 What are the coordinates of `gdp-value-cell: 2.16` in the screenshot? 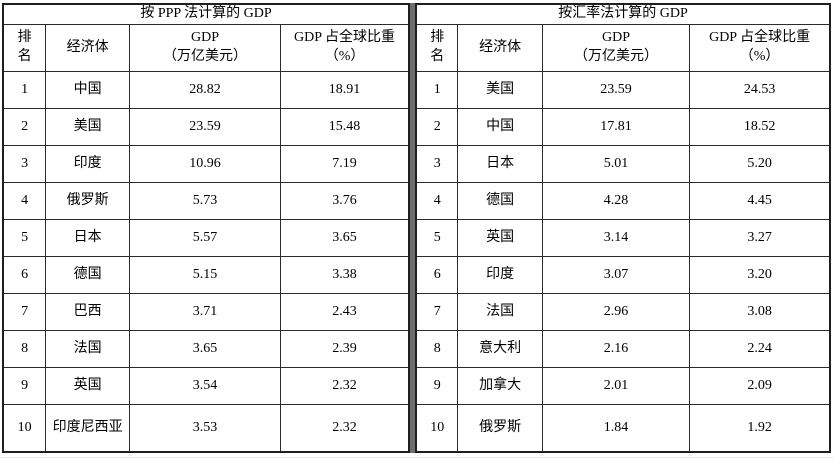 It's located at (616, 349).